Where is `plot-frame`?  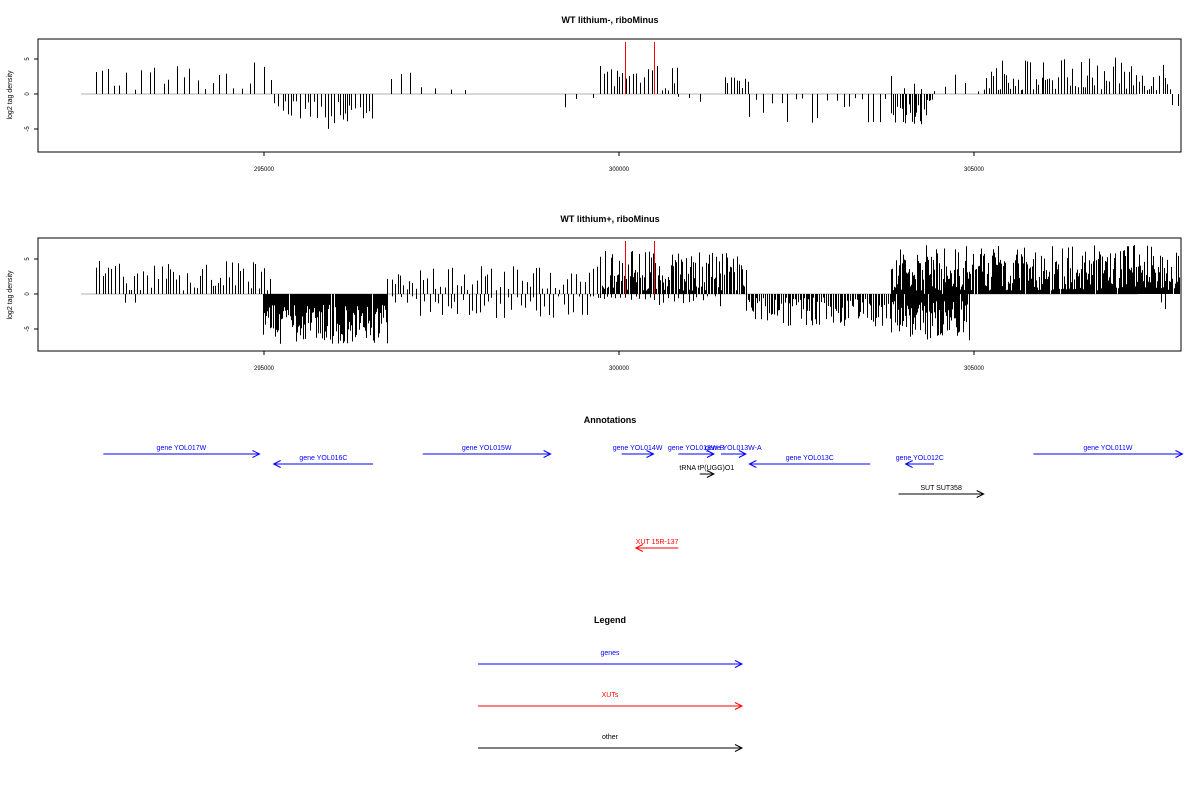 plot-frame is located at coordinates (609, 95).